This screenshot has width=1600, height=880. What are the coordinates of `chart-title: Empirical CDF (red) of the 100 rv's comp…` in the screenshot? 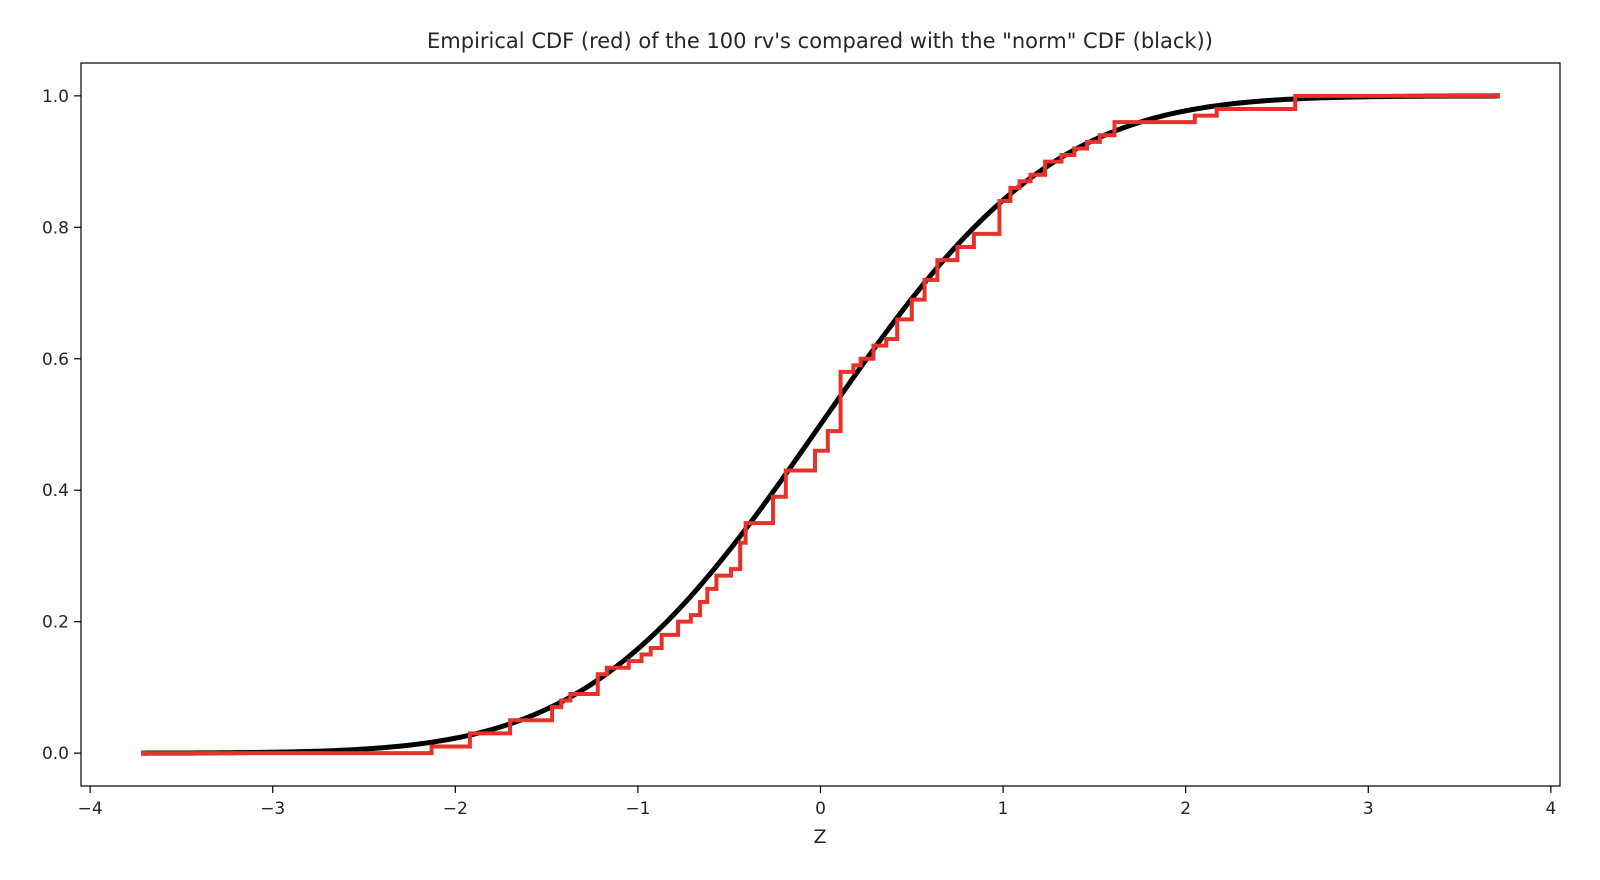 It's located at (820, 41).